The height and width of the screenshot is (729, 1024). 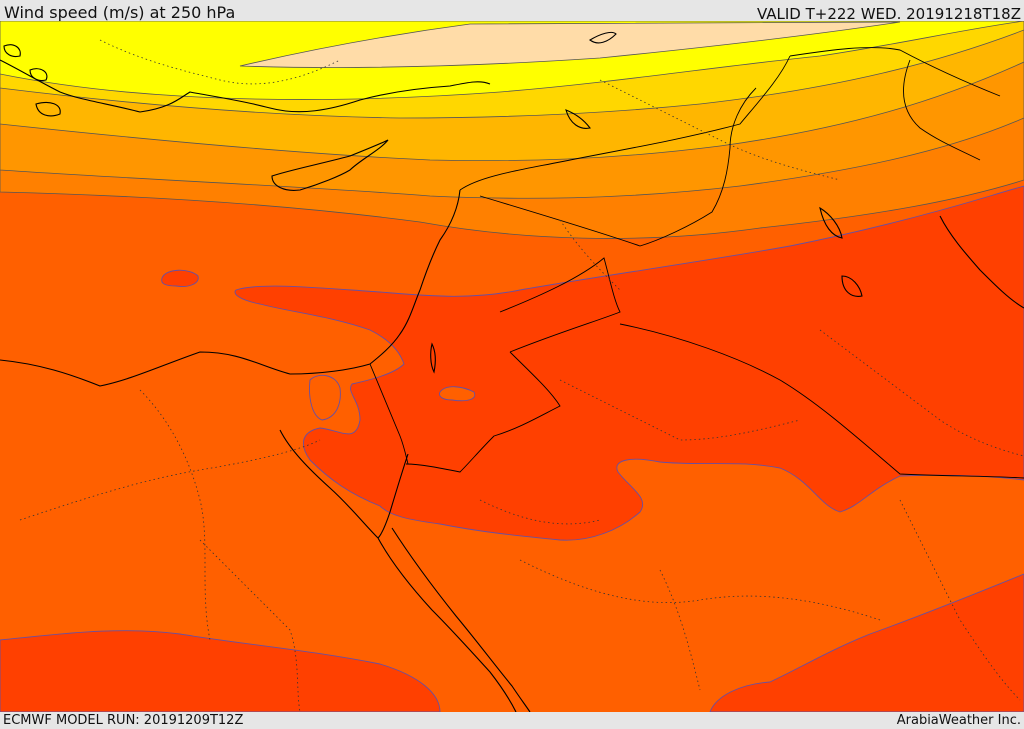 I want to click on model-run-label: ECMWF MODEL RUN: 20191209T12Z, so click(x=123, y=720).